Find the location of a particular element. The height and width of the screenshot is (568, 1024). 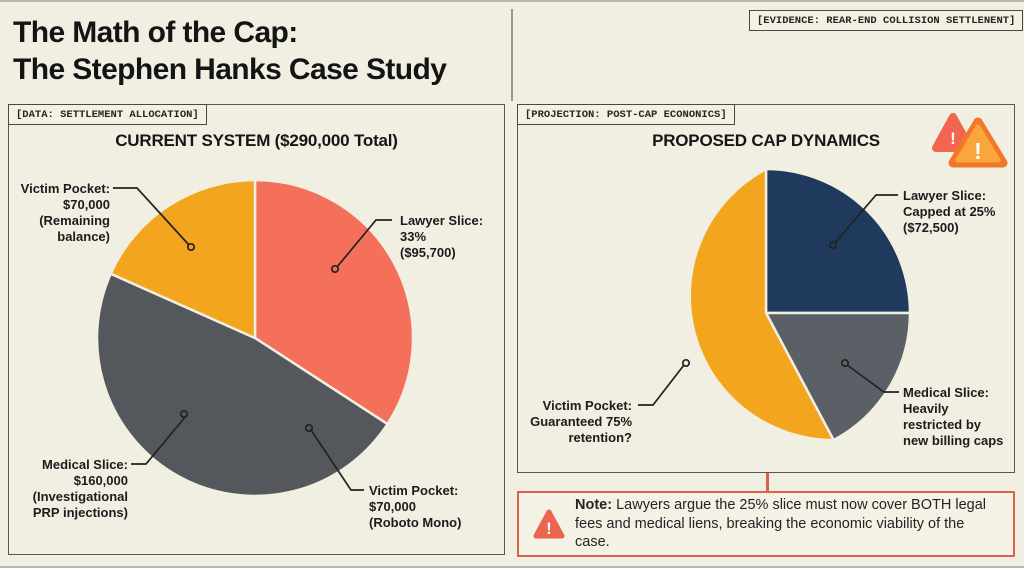

callout-line: restricted by is located at coordinates (942, 424).